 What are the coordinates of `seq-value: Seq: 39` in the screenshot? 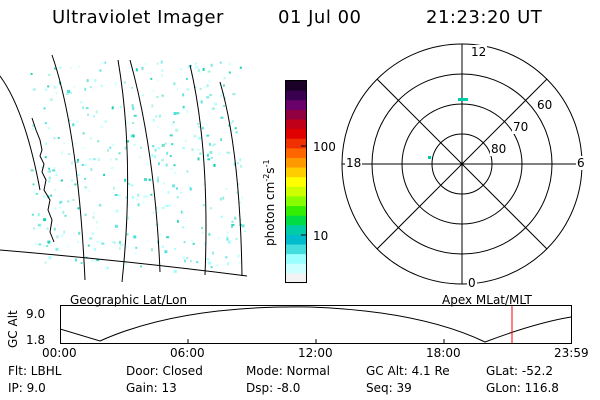 It's located at (389, 388).